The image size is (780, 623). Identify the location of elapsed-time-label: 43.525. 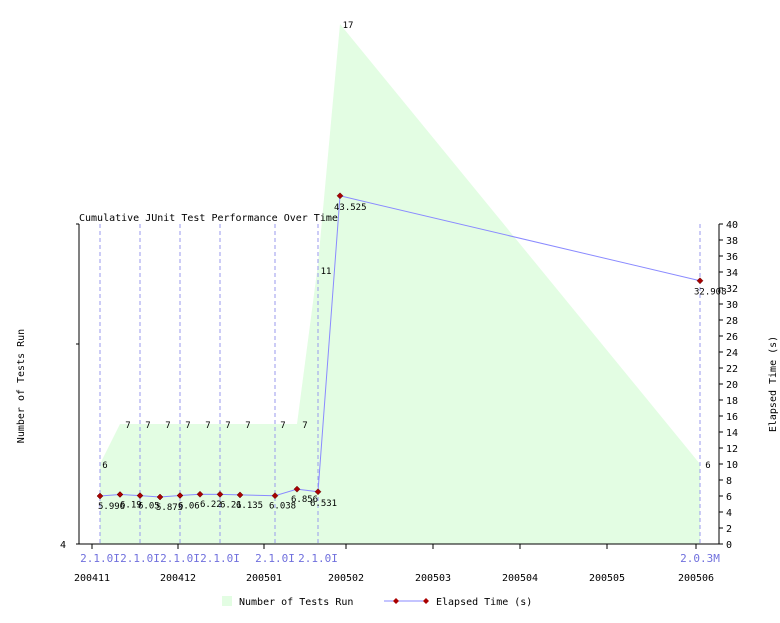
(350, 208).